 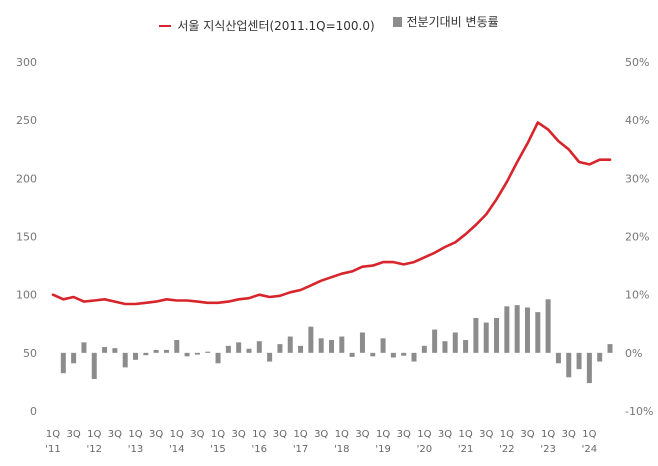 I want to click on legend-item-index: 서울 지식산업센터(2011.1Q=100.0), so click(x=267, y=25).